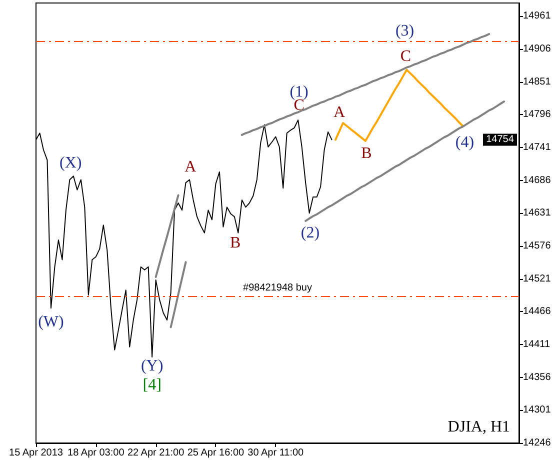 This screenshot has height=465, width=560. What do you see at coordinates (216, 453) in the screenshot?
I see `x-tick-label: 25 Apr 16:00` at bounding box center [216, 453].